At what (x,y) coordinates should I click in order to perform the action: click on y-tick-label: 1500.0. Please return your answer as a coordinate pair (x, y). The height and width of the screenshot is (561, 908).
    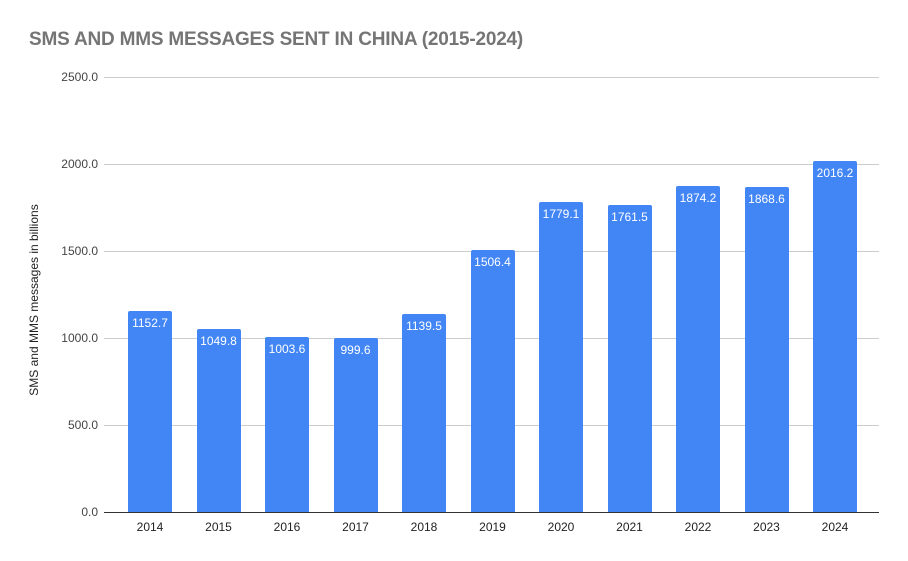
    Looking at the image, I should click on (79, 251).